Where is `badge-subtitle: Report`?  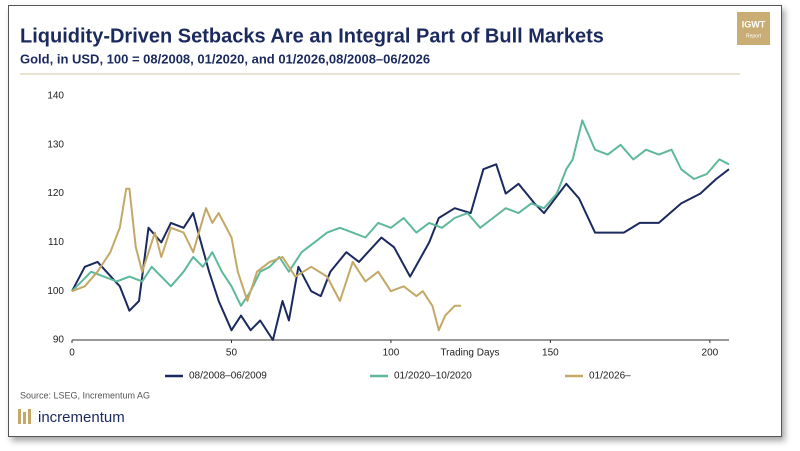 badge-subtitle: Report is located at coordinates (754, 36).